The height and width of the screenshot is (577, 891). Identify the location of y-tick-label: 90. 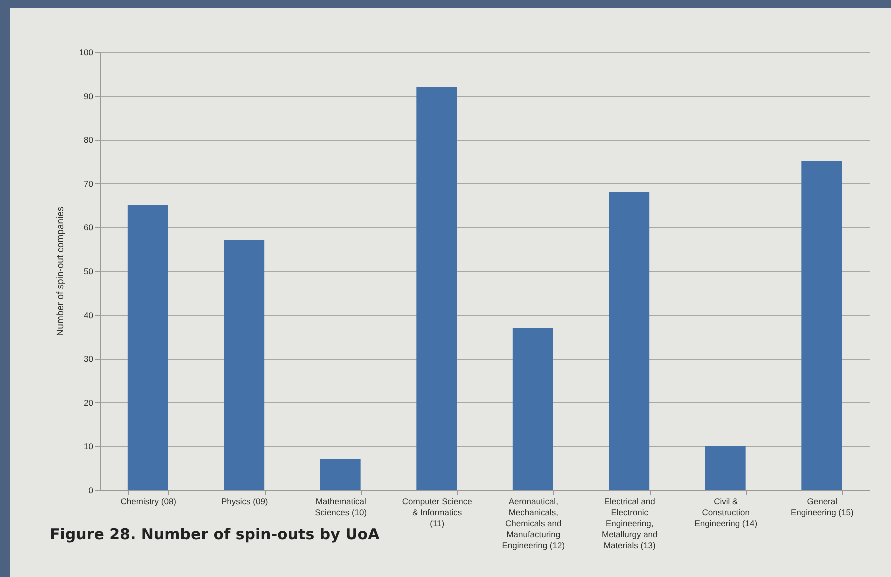
(89, 96).